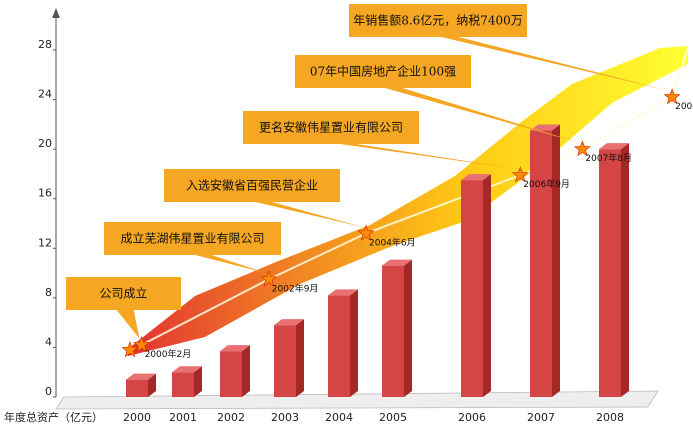 This screenshot has width=693, height=435. I want to click on y-tick-label: 24, so click(45, 94).